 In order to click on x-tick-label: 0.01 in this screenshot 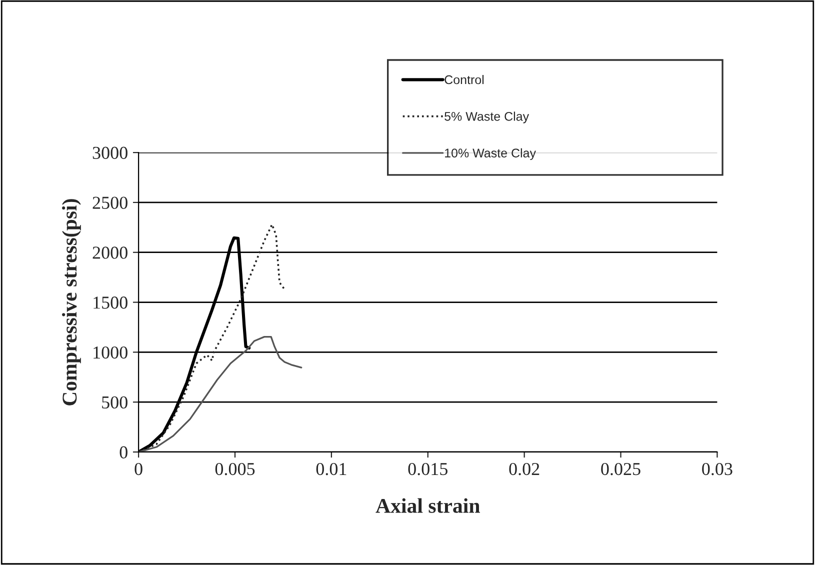, I will do `click(331, 469)`.